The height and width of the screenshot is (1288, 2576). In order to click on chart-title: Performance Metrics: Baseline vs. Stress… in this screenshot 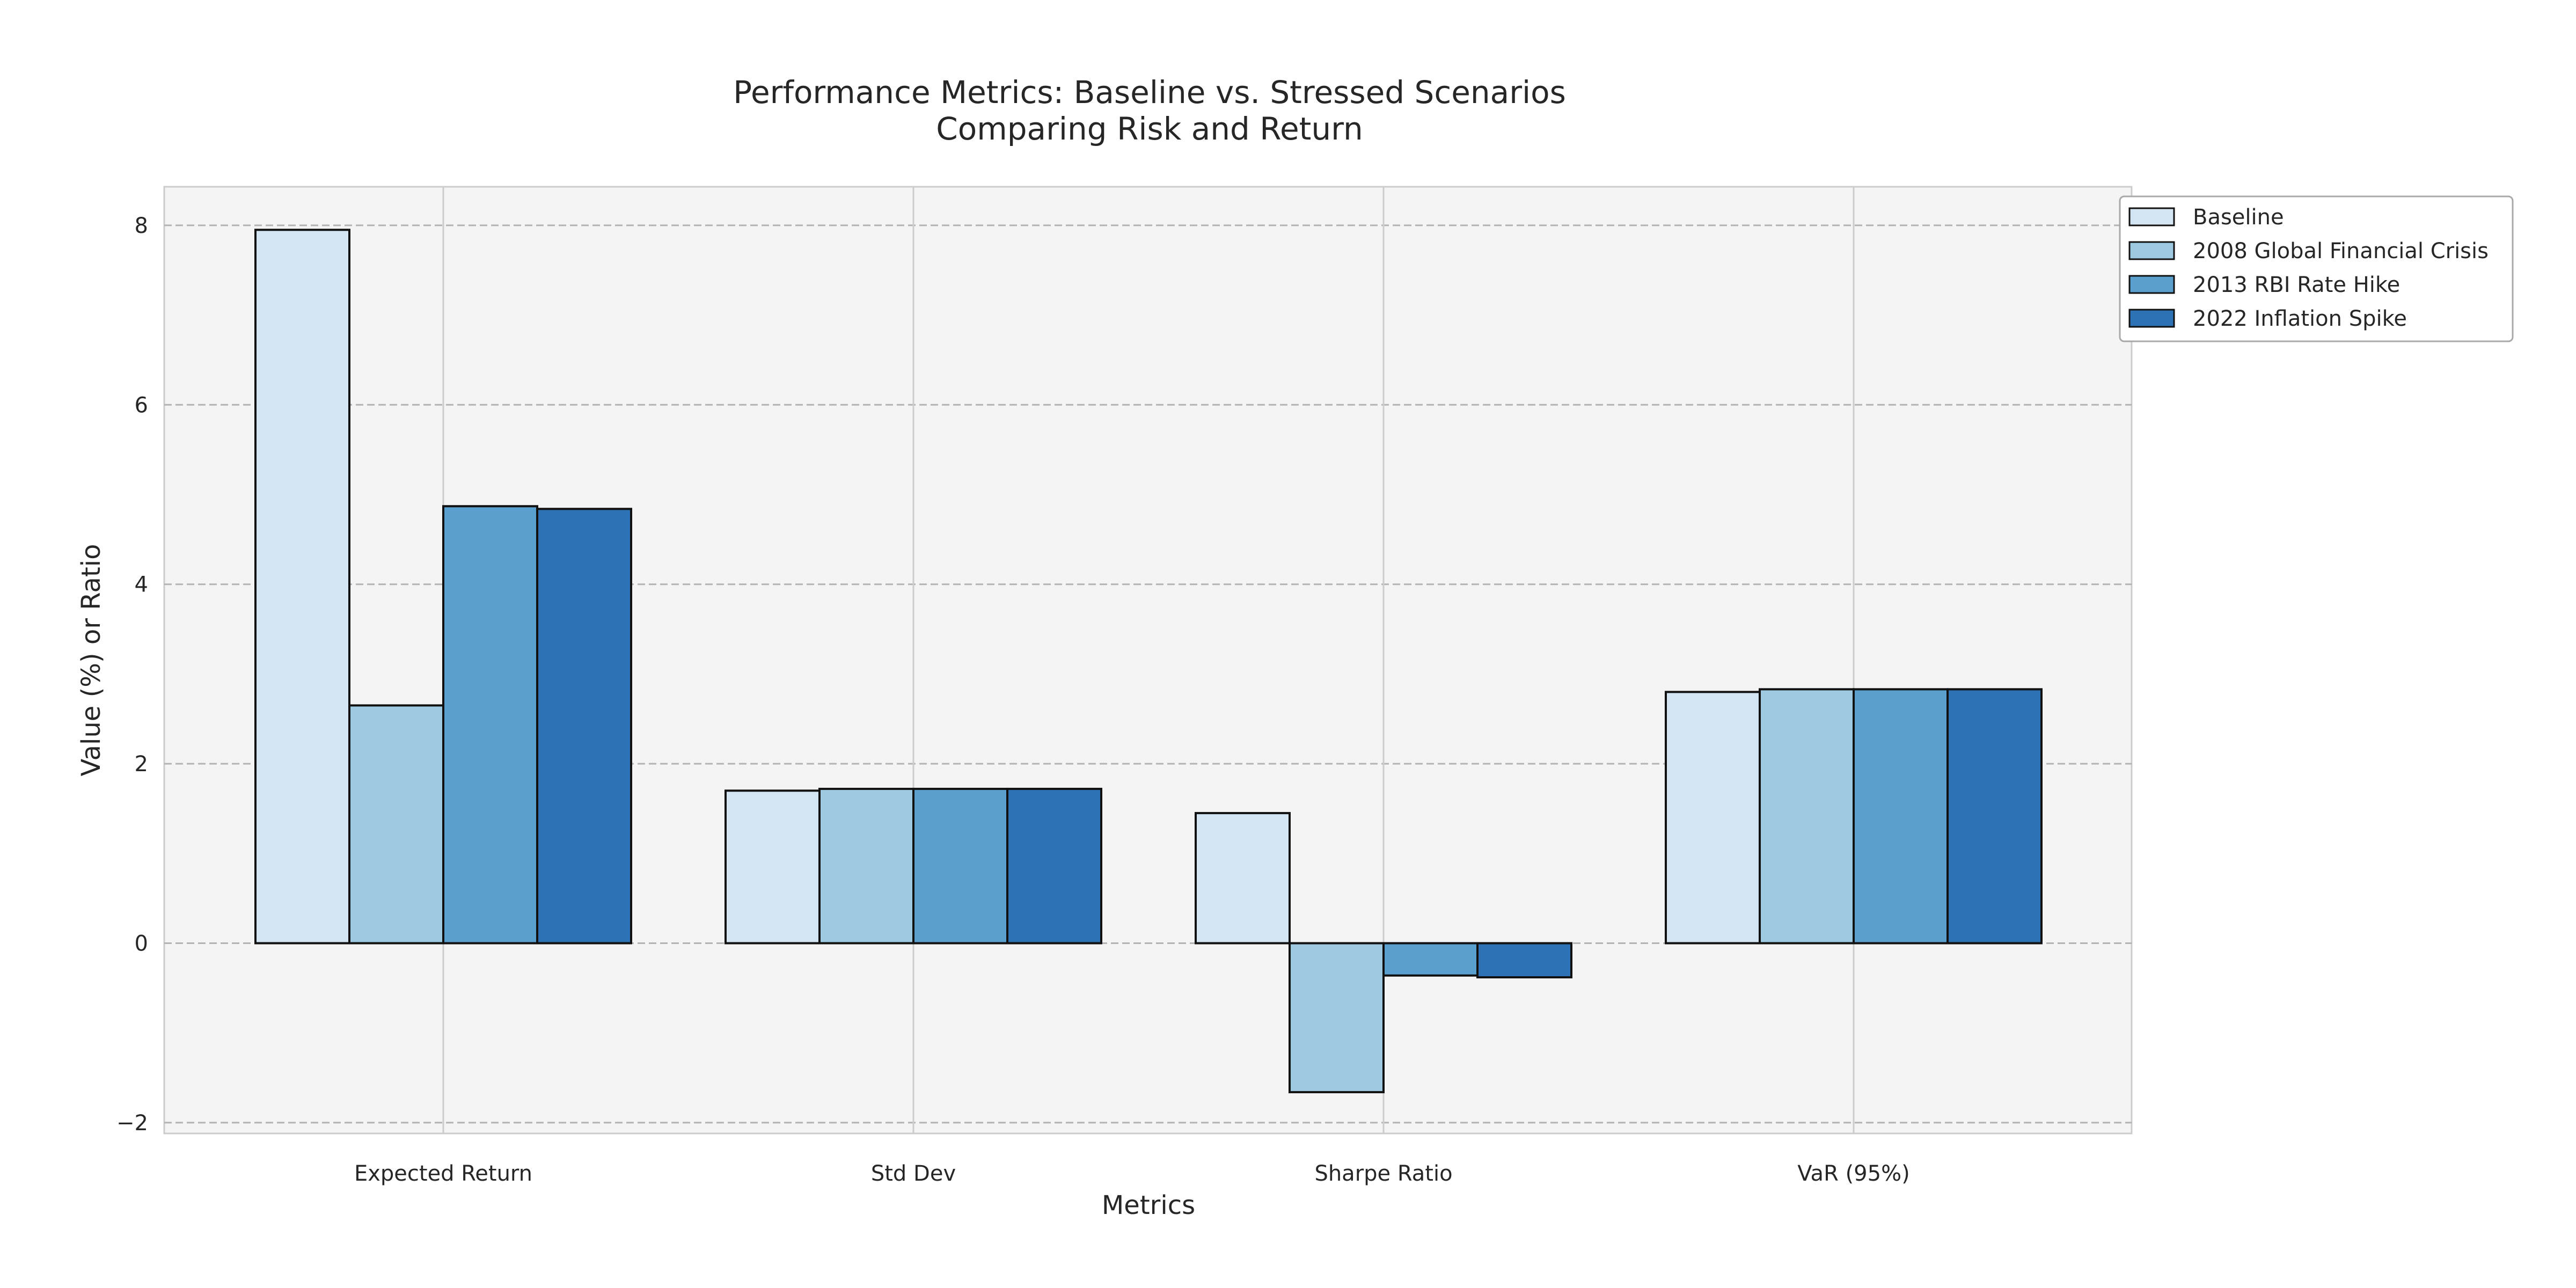, I will do `click(1149, 92)`.